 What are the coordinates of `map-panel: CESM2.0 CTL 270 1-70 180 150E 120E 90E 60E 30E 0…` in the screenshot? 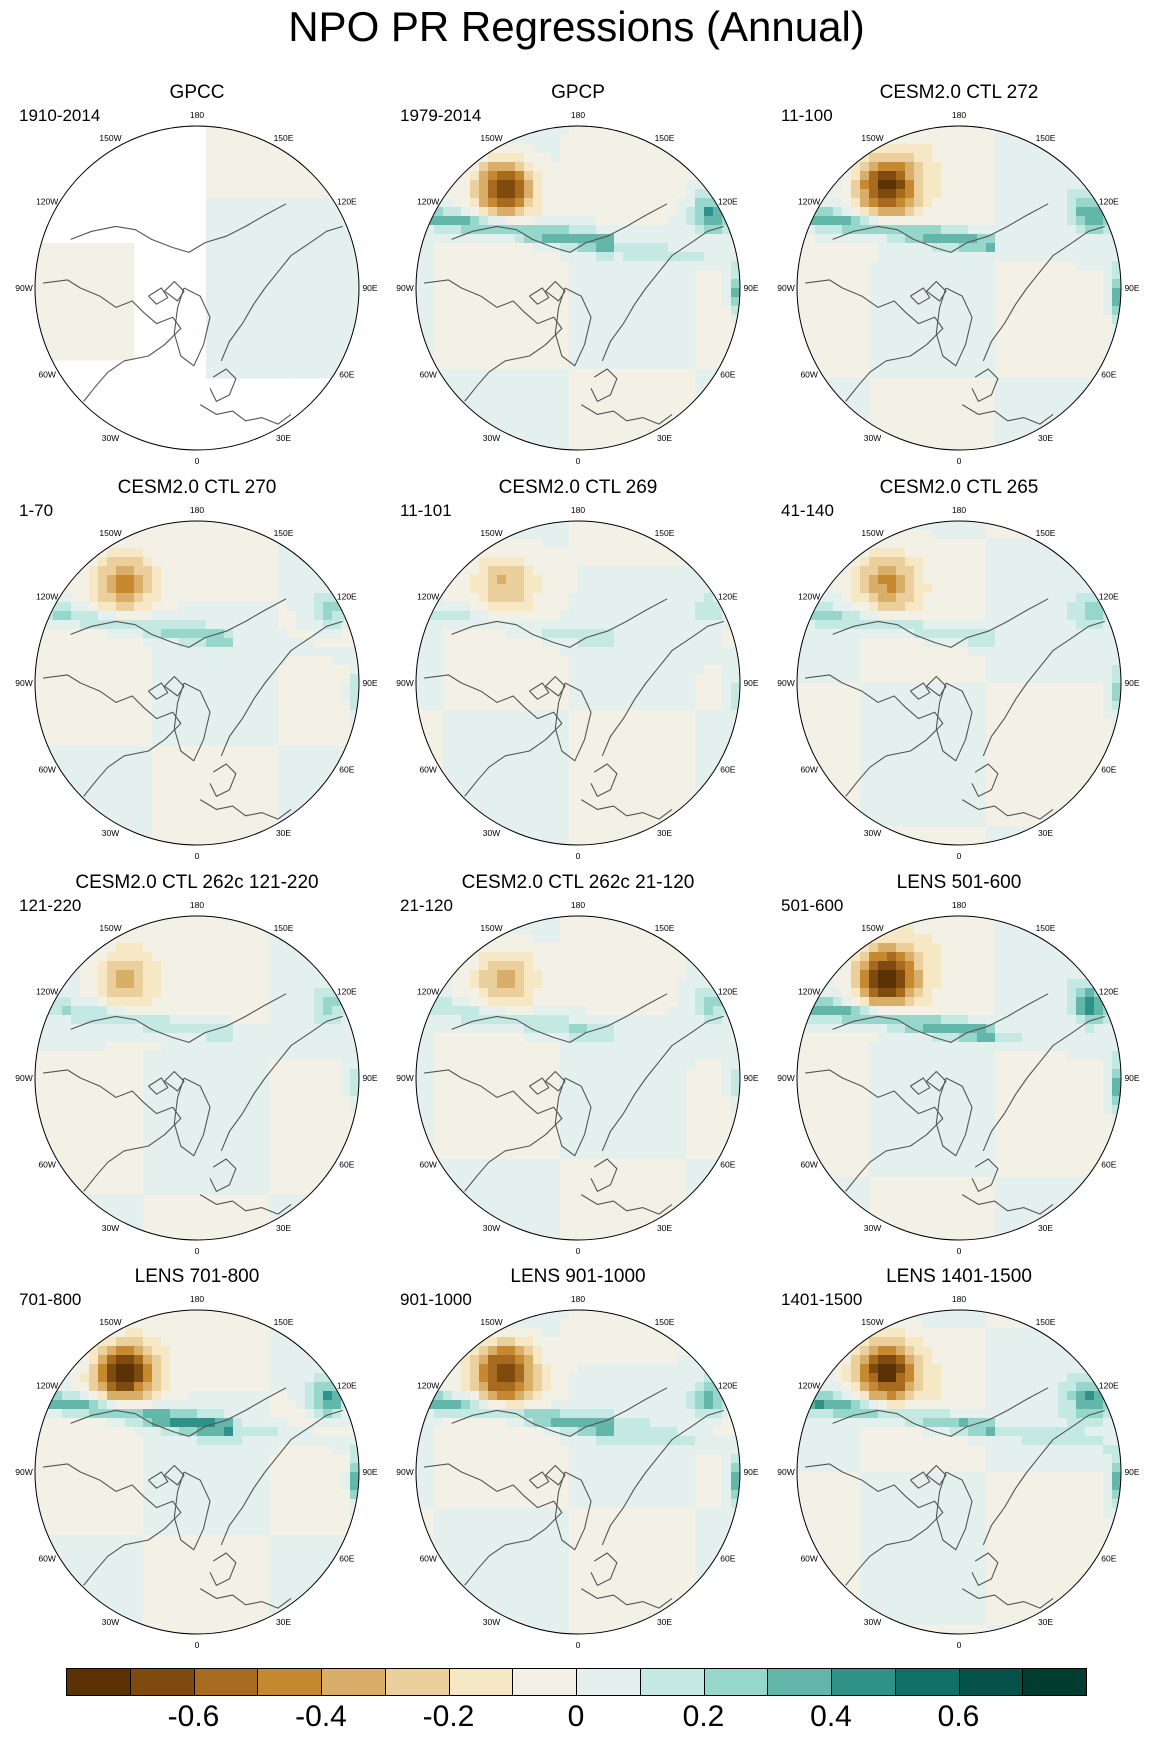 It's located at (197, 674).